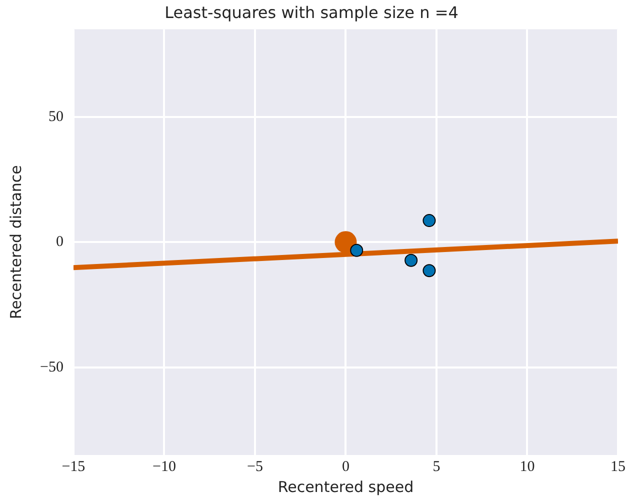  What do you see at coordinates (311, 12) in the screenshot?
I see `chart-title: Least-squares with sample size n =4` at bounding box center [311, 12].